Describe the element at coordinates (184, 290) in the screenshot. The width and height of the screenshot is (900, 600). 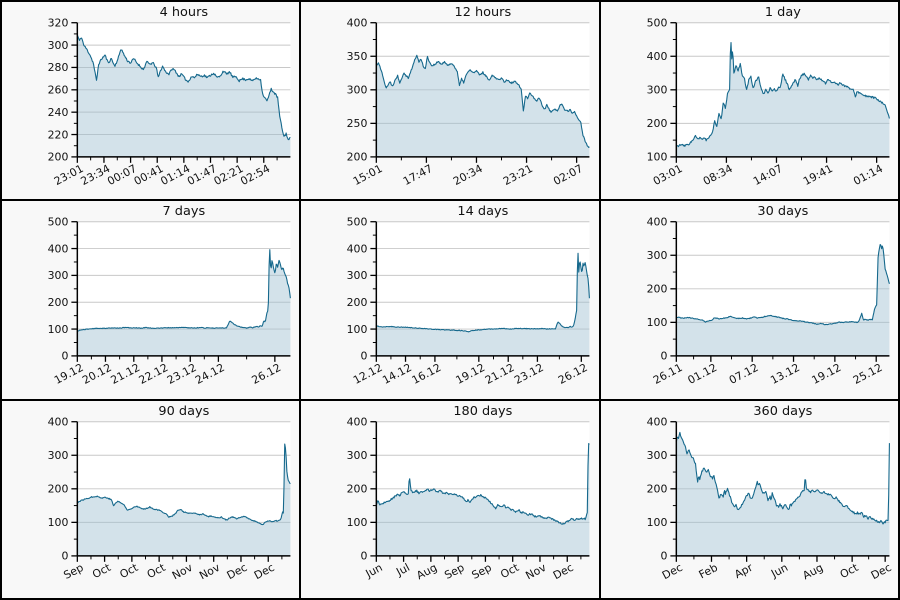
I see `series-line-7-days` at that location.